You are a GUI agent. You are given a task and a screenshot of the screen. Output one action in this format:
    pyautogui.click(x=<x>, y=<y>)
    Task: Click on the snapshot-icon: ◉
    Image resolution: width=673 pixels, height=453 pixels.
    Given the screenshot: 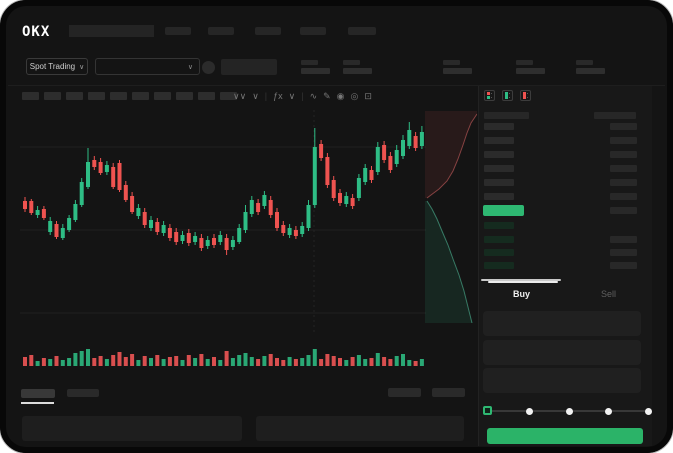 What is the action you would take?
    pyautogui.click(x=340, y=96)
    